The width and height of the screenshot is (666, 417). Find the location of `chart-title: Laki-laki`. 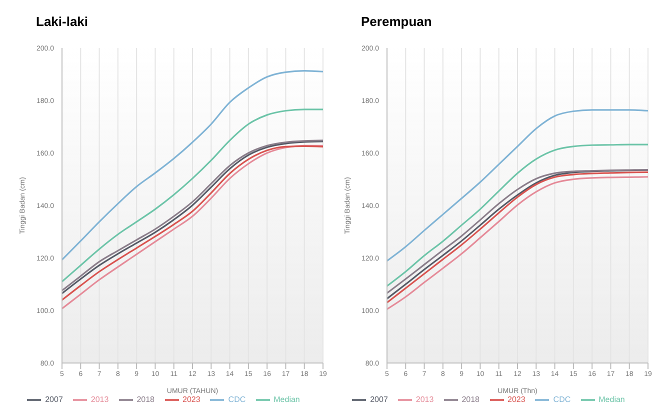

chart-title: Laki-laki is located at coordinates (62, 22).